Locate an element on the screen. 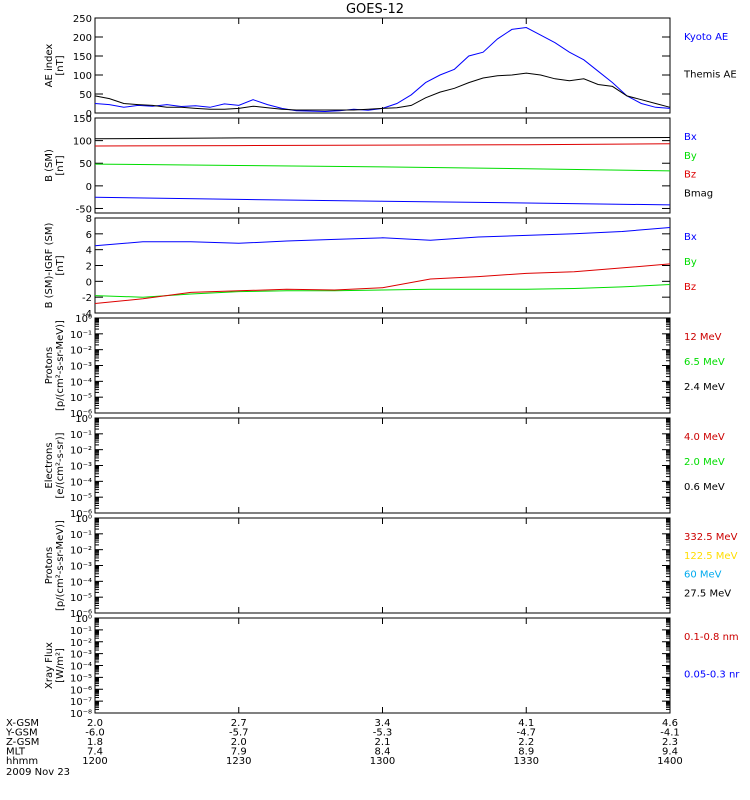 This screenshot has height=800, width=750. panel-3-legend-3: Bz is located at coordinates (690, 287).